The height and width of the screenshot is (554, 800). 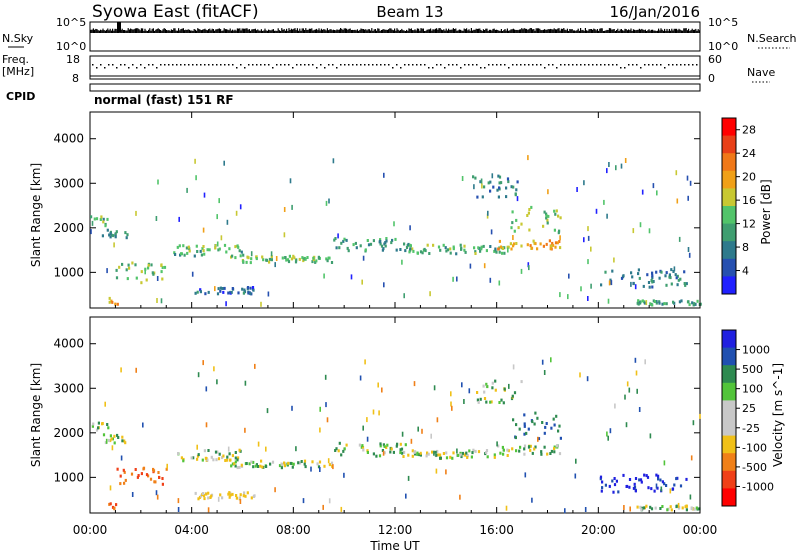 I want to click on nave-tick-bottom: 0, so click(x=711, y=78).